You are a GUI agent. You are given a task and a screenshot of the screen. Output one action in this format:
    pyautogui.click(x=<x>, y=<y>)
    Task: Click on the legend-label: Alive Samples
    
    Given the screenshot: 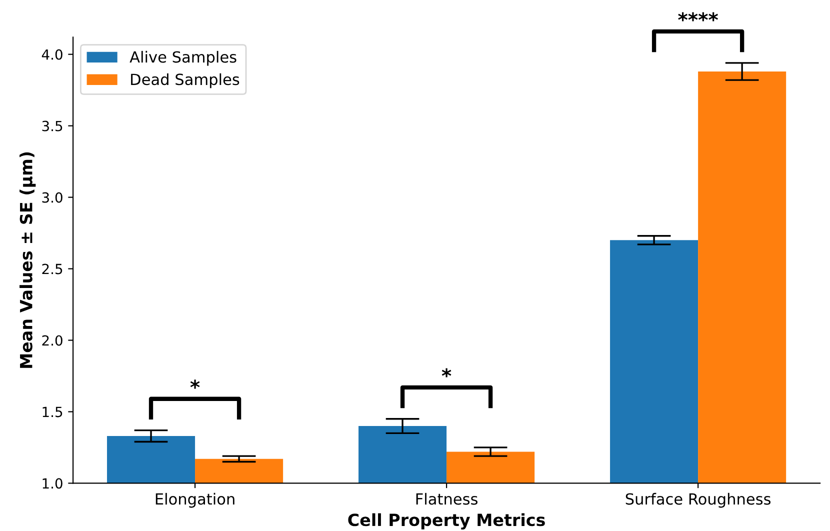 What is the action you would take?
    pyautogui.click(x=183, y=58)
    